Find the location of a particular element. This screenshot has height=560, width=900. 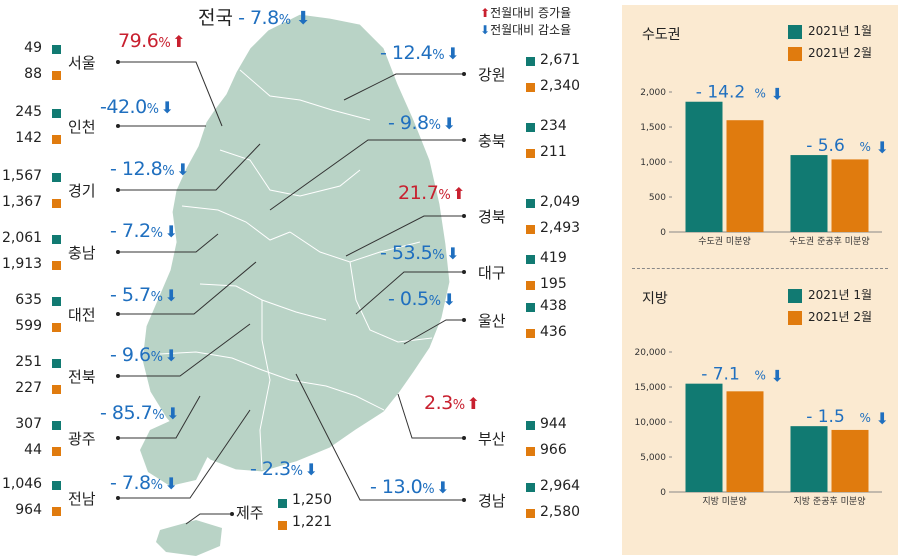

map-title: 전국 is located at coordinates (215, 18).